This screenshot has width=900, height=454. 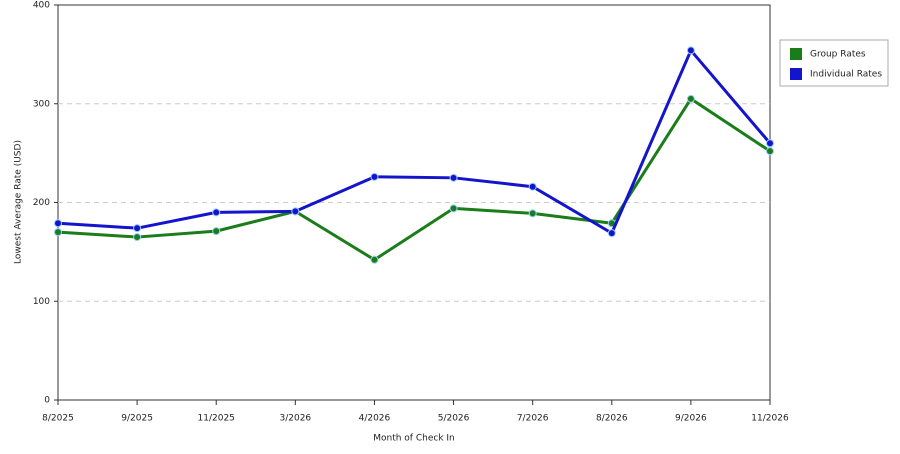 What do you see at coordinates (375, 419) in the screenshot?
I see `x-tick-label: 4/2026` at bounding box center [375, 419].